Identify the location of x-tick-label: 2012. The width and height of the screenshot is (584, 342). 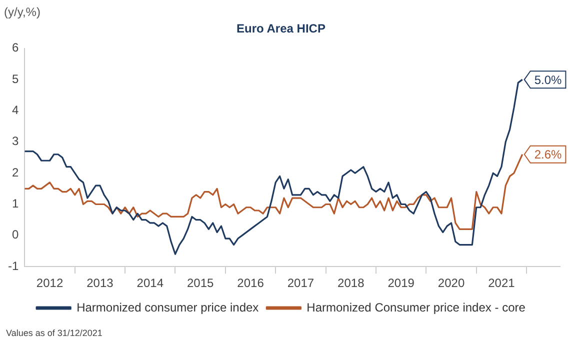
(50, 283).